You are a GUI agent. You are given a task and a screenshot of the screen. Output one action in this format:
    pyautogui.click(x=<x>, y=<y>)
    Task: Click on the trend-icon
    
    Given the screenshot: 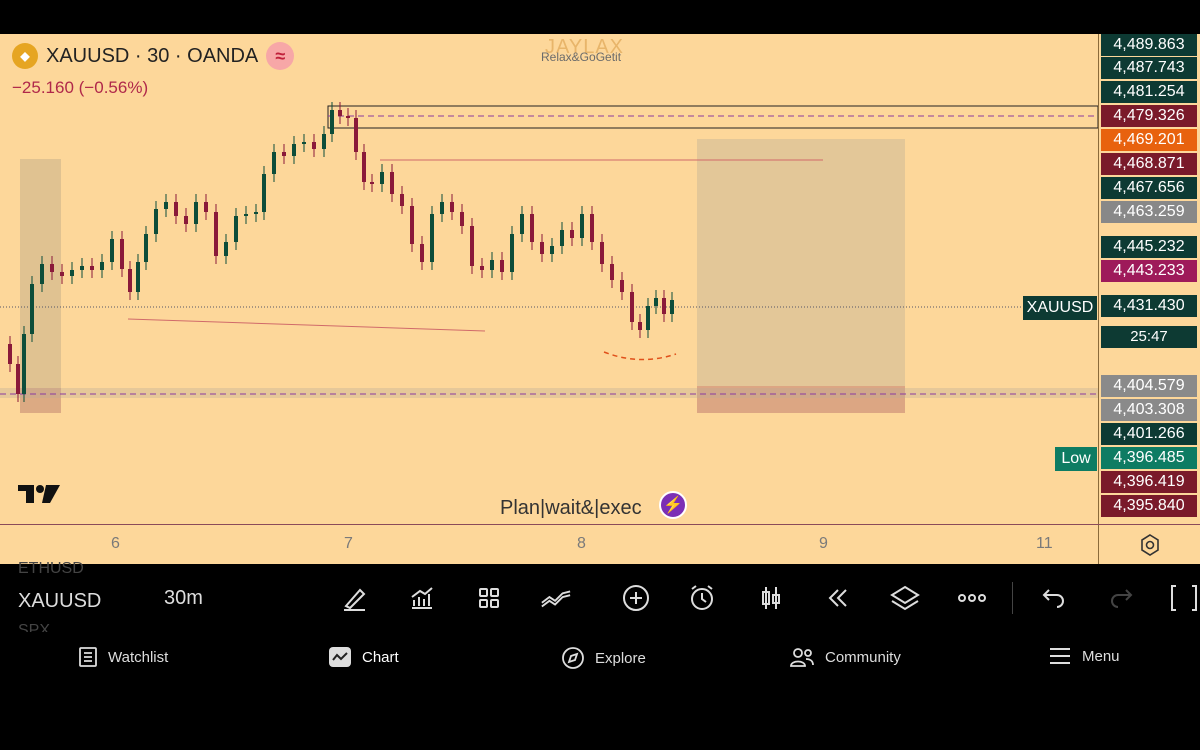 What is the action you would take?
    pyautogui.click(x=556, y=598)
    